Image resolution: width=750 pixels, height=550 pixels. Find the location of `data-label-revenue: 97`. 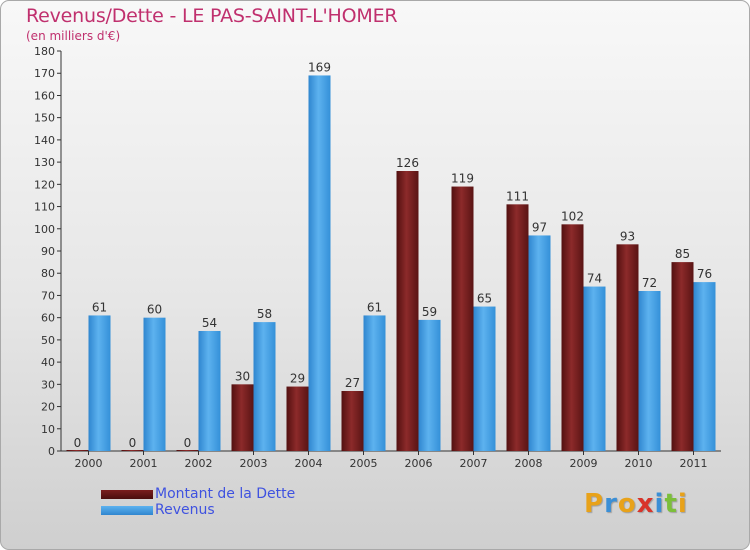

data-label-revenue: 97 is located at coordinates (539, 227).